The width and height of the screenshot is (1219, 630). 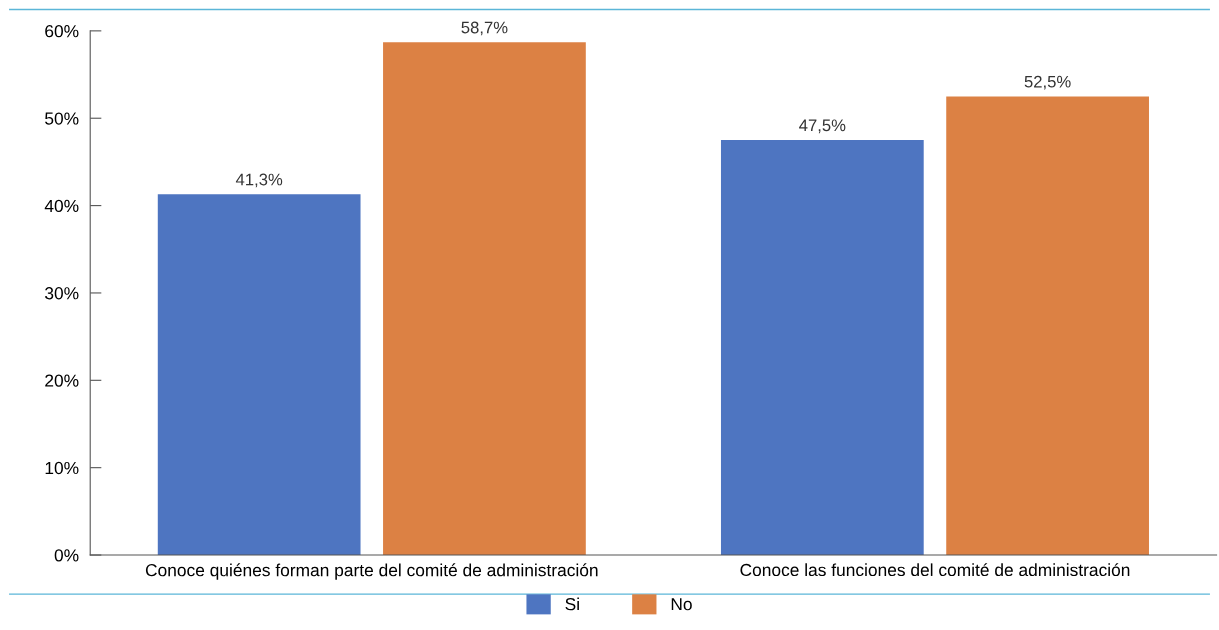 I want to click on y-tick-label: 40%, so click(x=61, y=206).